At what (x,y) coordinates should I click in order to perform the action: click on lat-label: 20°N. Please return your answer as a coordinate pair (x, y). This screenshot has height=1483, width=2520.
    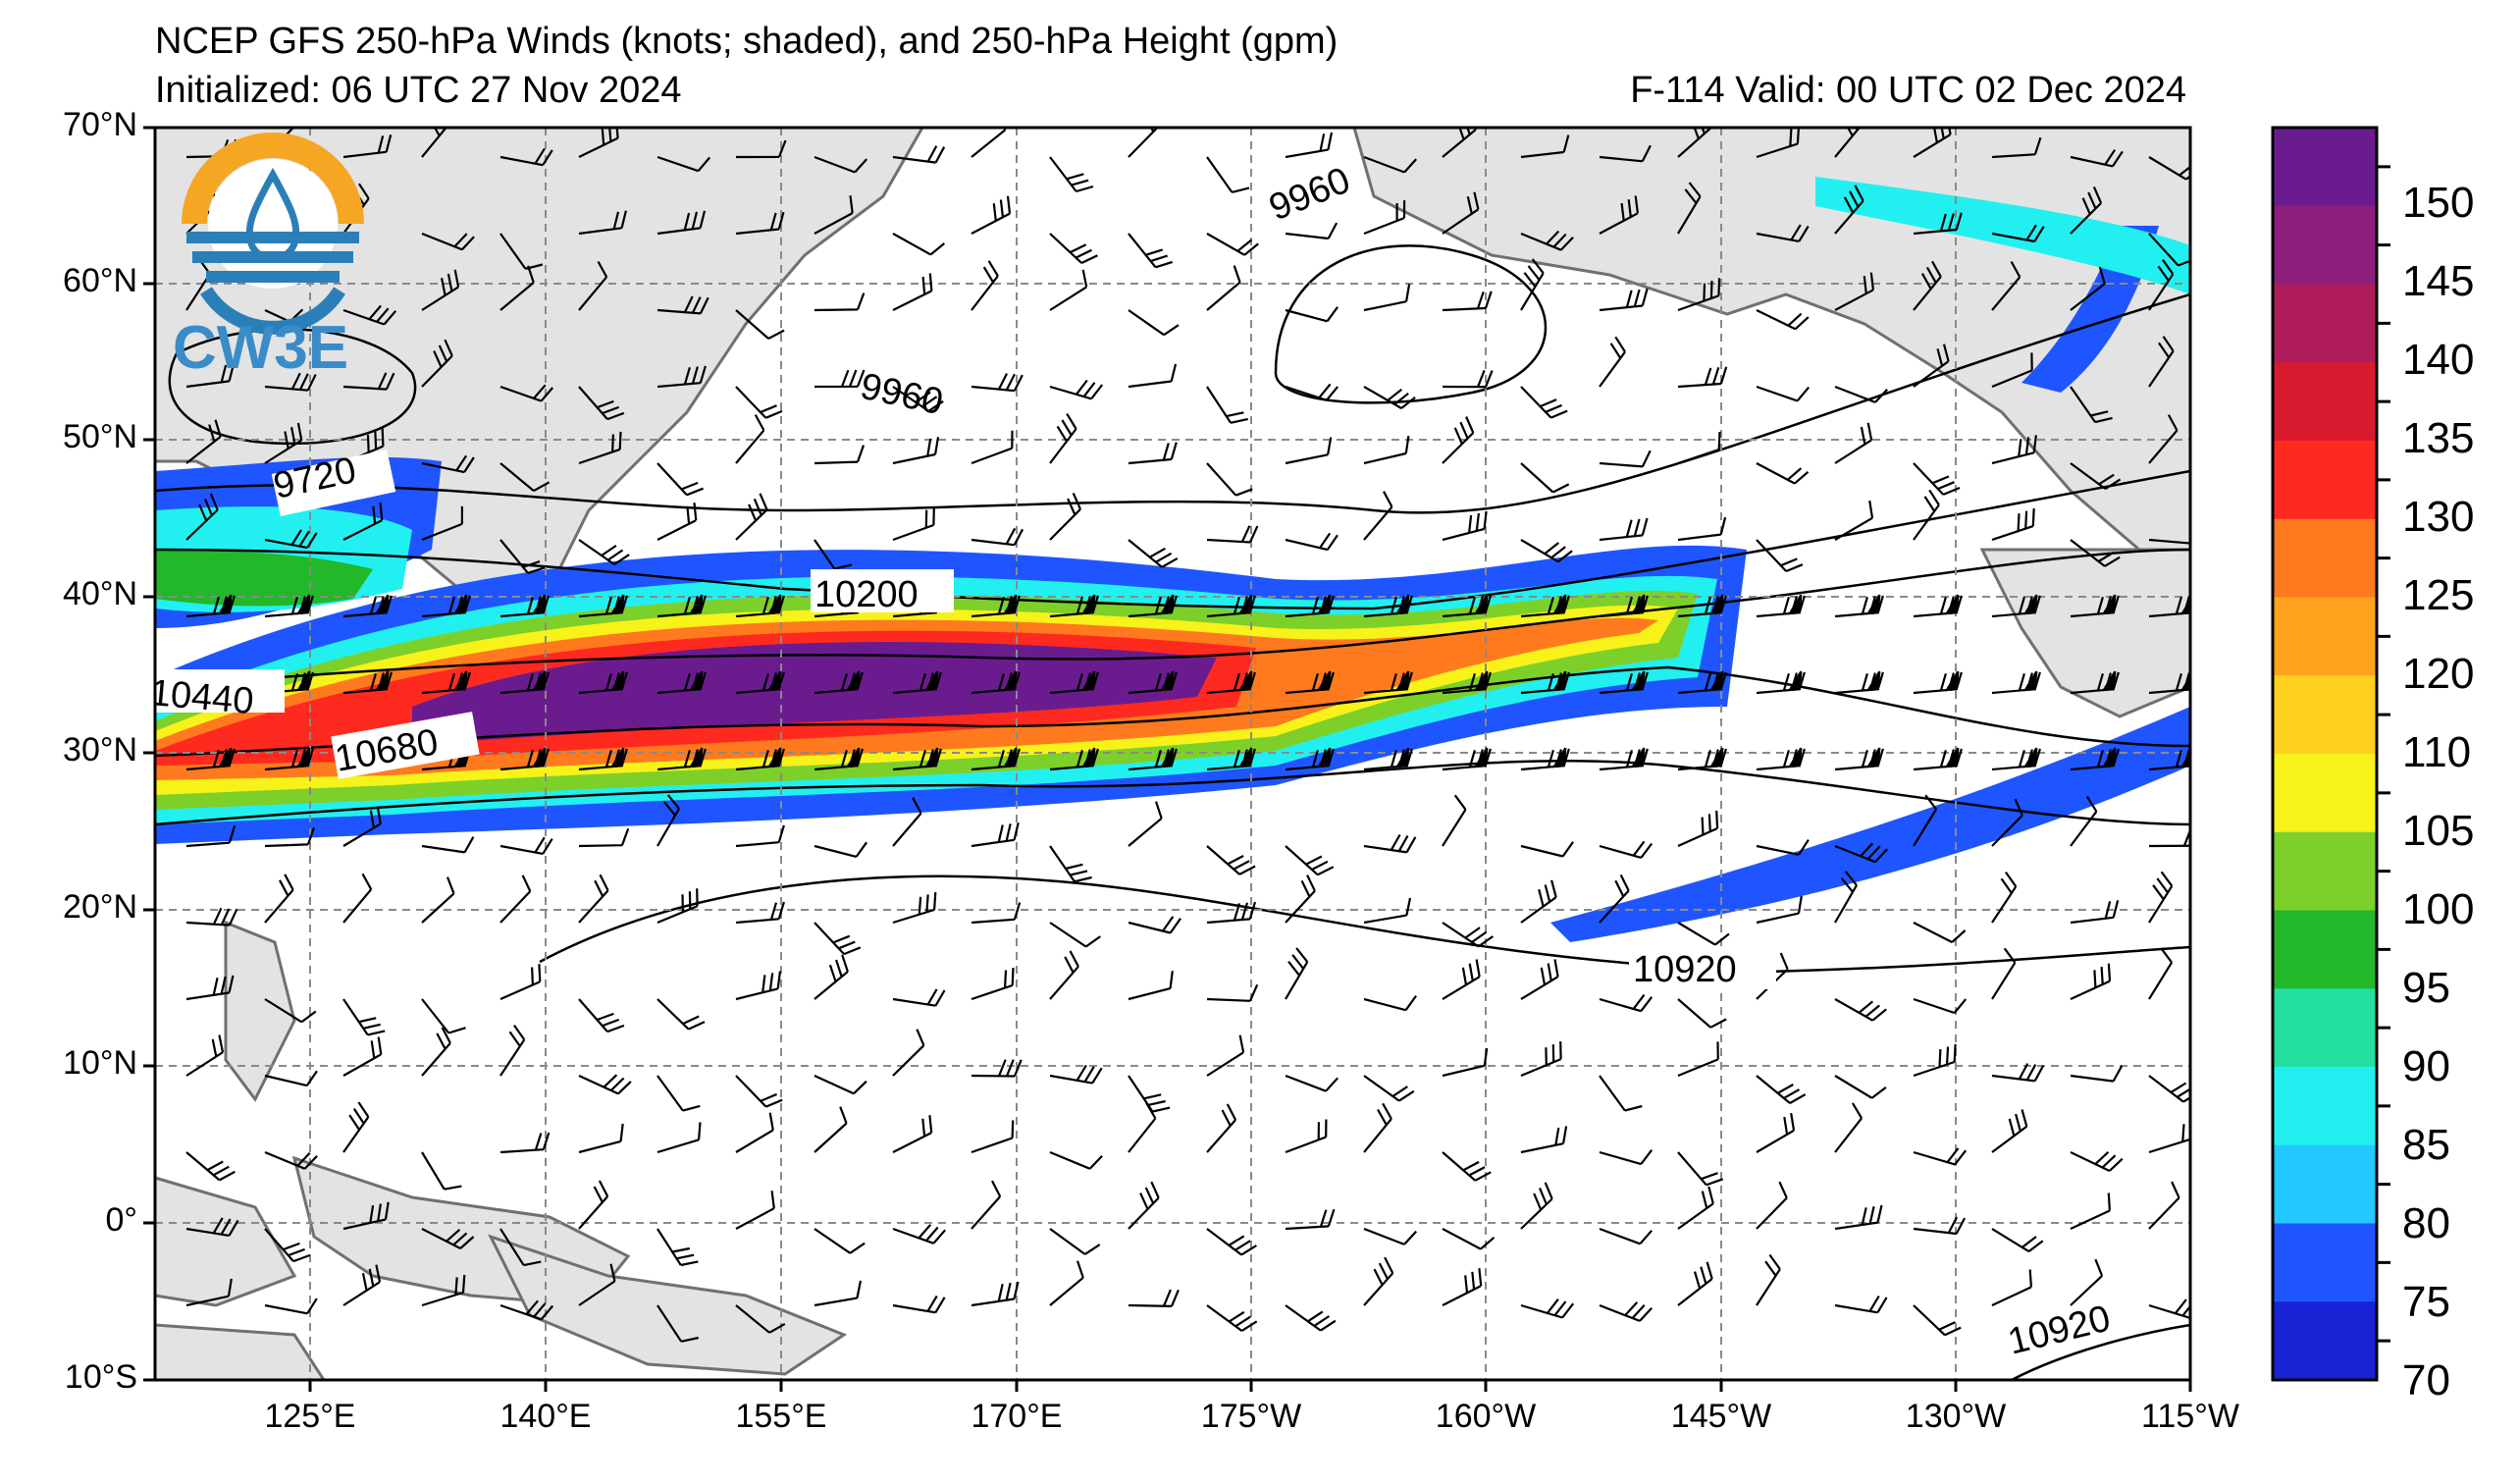
    Looking at the image, I should click on (100, 907).